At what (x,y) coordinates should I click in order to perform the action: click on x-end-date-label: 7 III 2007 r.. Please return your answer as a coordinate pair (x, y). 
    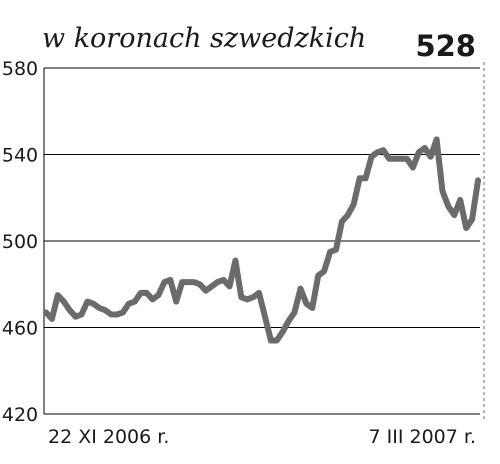
    Looking at the image, I should click on (422, 437).